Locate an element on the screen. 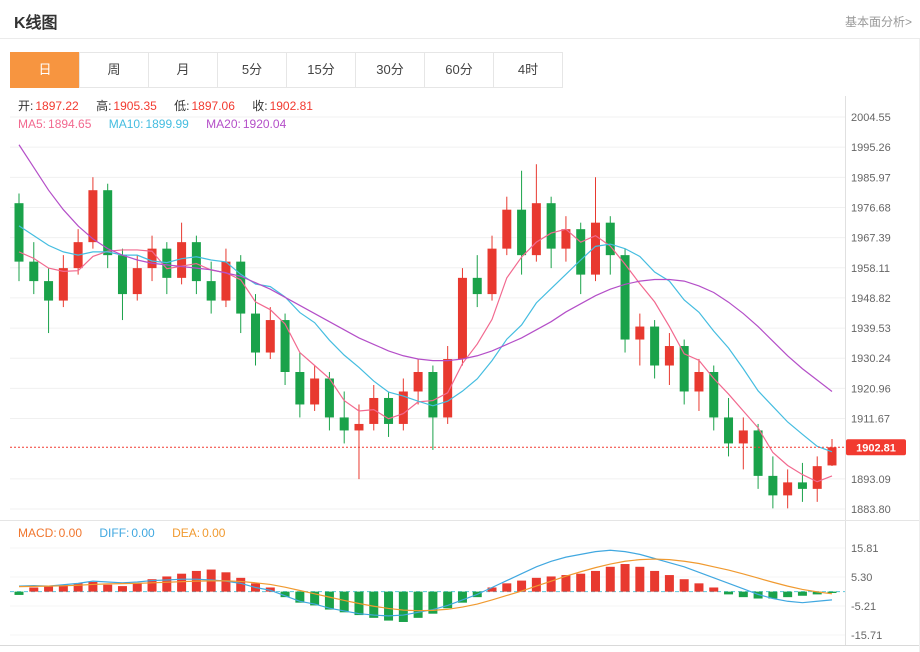  tab-5min: 5分 is located at coordinates (252, 70).